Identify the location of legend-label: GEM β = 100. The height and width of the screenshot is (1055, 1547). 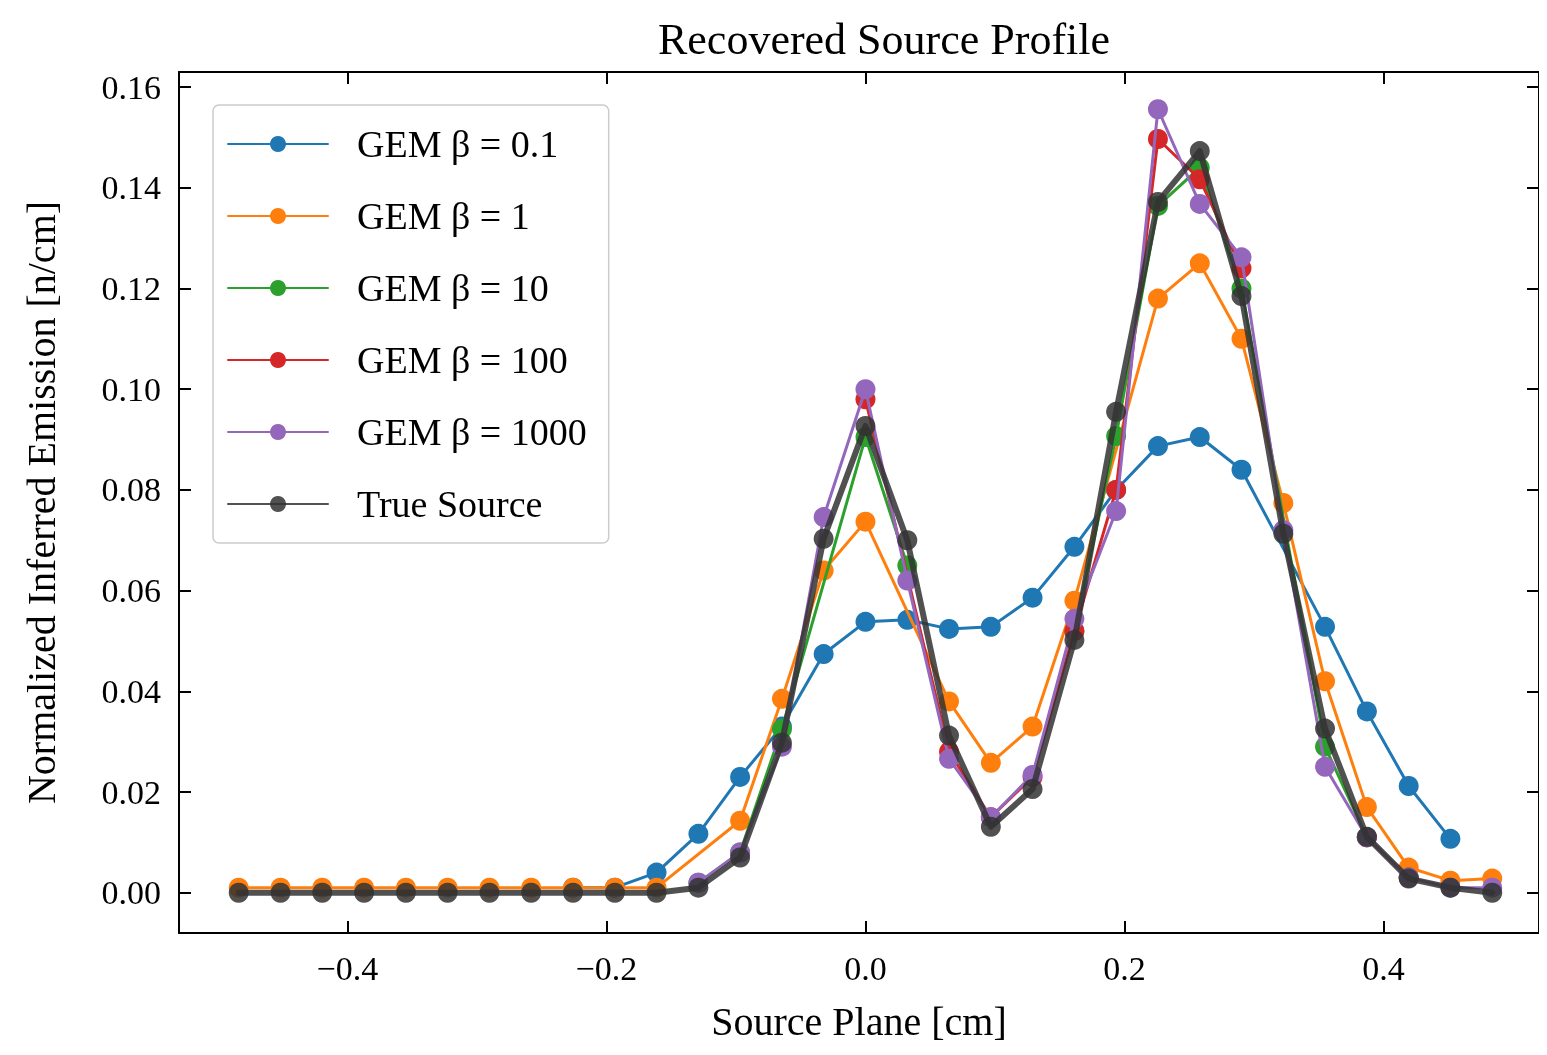
(462, 360).